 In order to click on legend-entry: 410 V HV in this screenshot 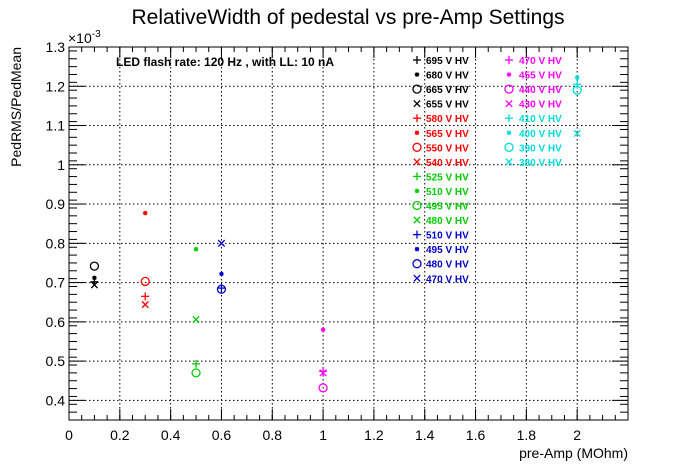, I will do `click(533, 119)`.